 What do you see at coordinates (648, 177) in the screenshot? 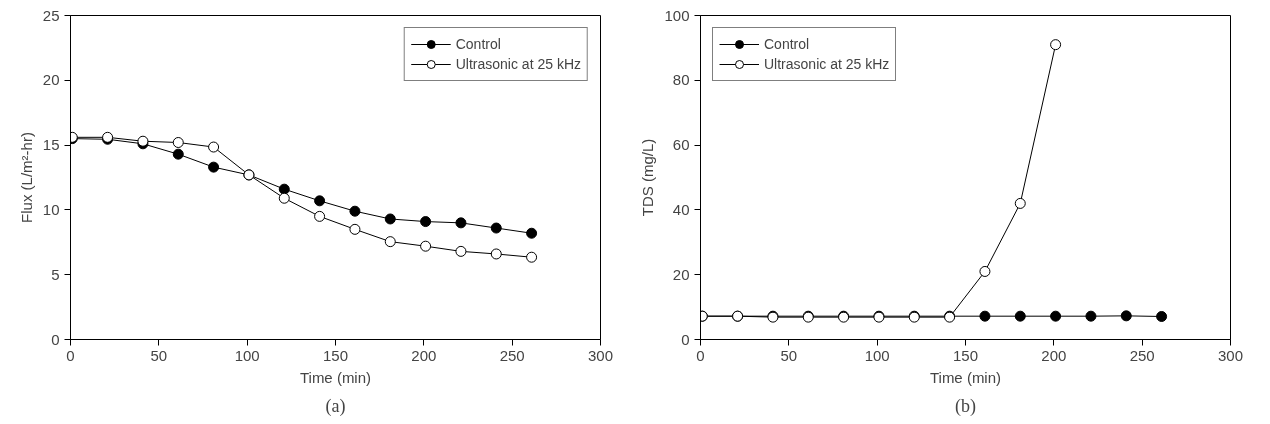
I see `y-axis-title: TDS (mg/L)` at bounding box center [648, 177].